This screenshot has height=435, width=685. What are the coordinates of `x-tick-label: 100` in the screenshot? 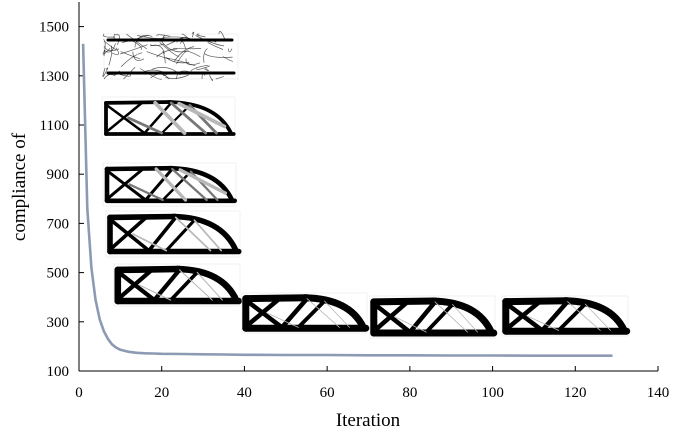 It's located at (492, 393).